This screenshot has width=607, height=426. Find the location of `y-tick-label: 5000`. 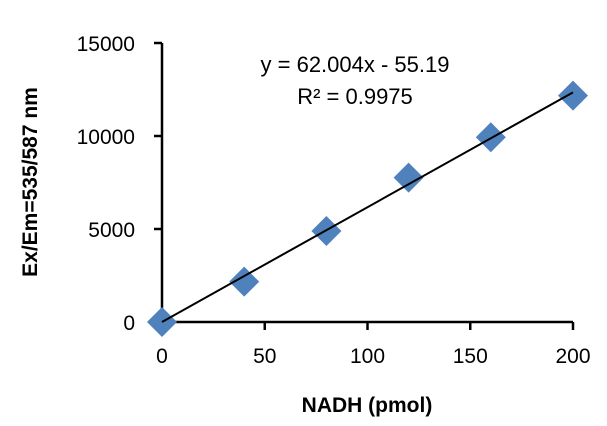

y-tick-label: 5000 is located at coordinates (111, 230).